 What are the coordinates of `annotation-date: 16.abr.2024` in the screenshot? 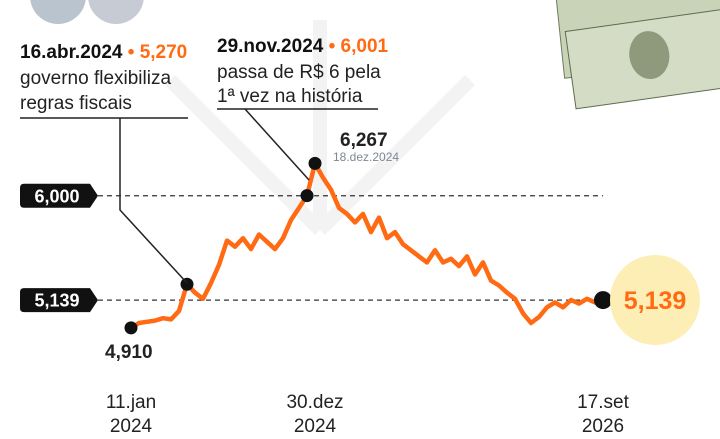 It's located at (71, 52).